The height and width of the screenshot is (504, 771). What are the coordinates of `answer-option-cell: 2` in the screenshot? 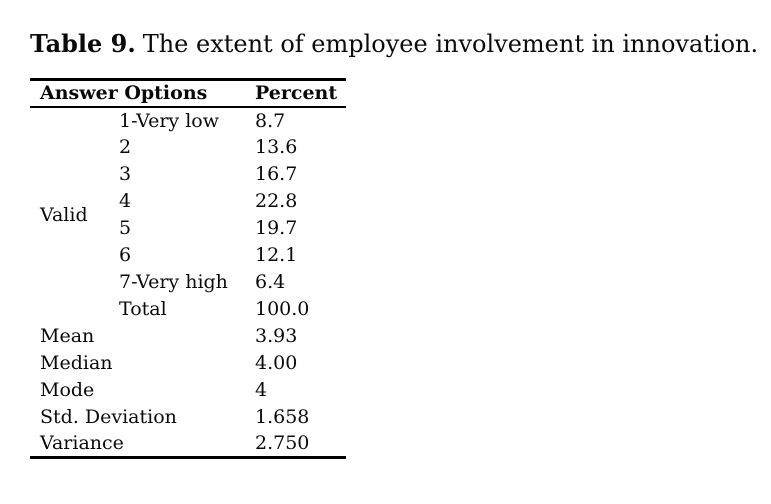 It's located at (125, 147).